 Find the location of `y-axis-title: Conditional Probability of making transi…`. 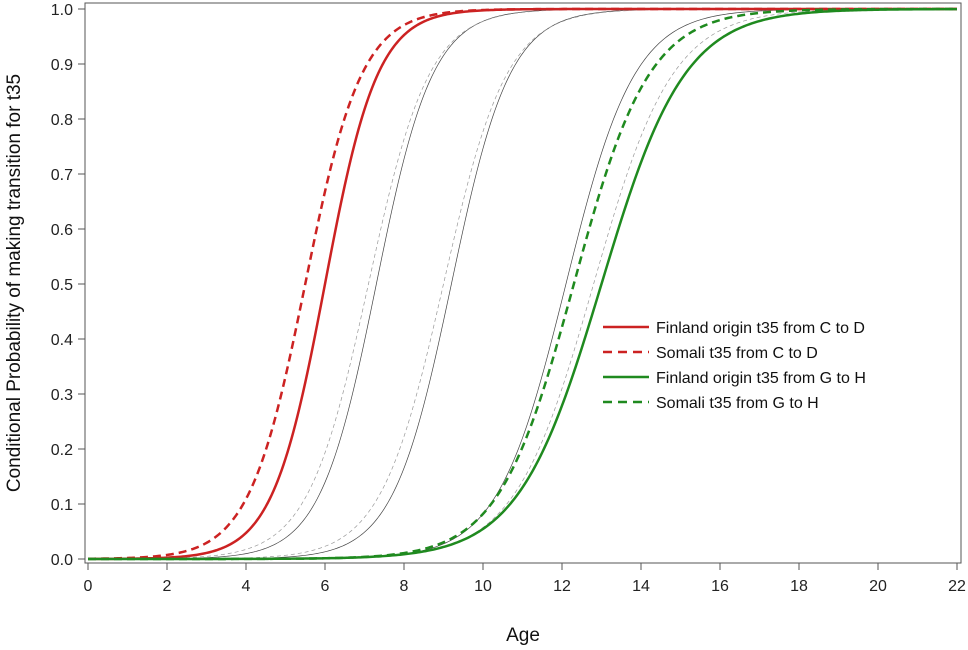

y-axis-title: Conditional Probability of making transi… is located at coordinates (14, 283).